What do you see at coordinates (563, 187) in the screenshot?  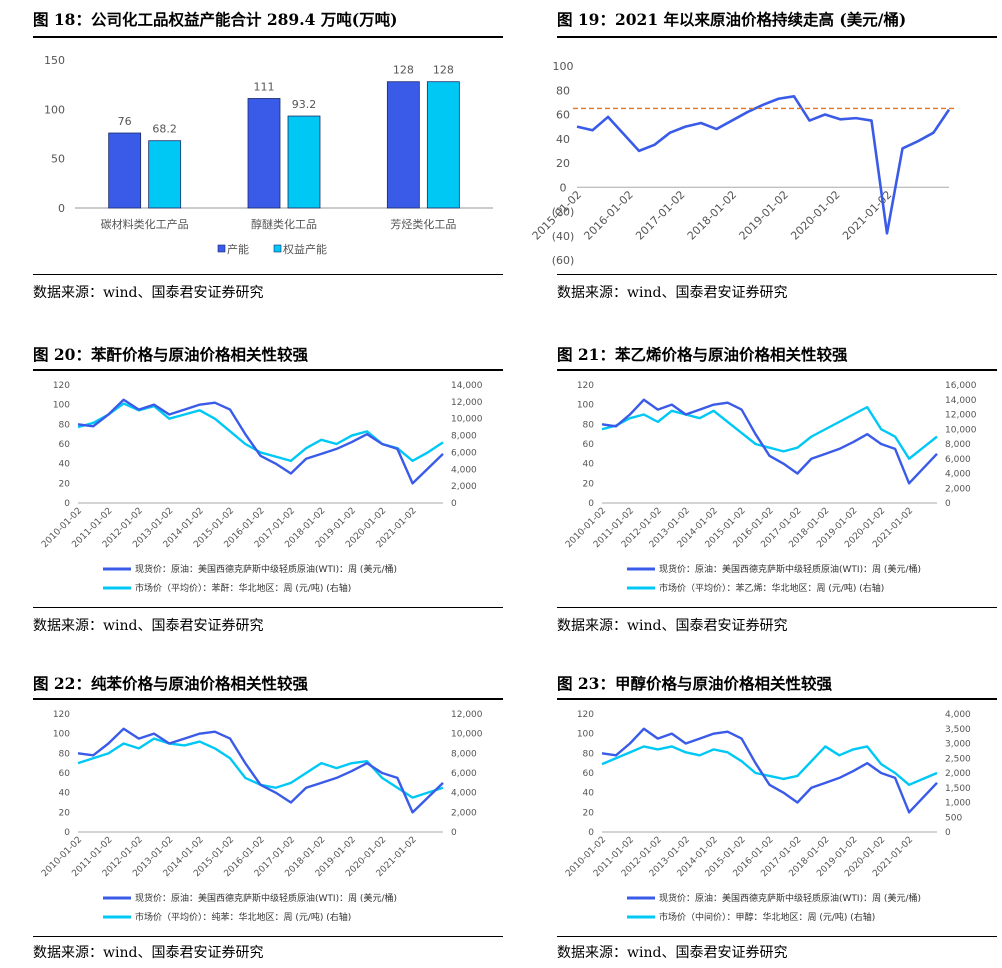 I see `y-tick-label: 0` at bounding box center [563, 187].